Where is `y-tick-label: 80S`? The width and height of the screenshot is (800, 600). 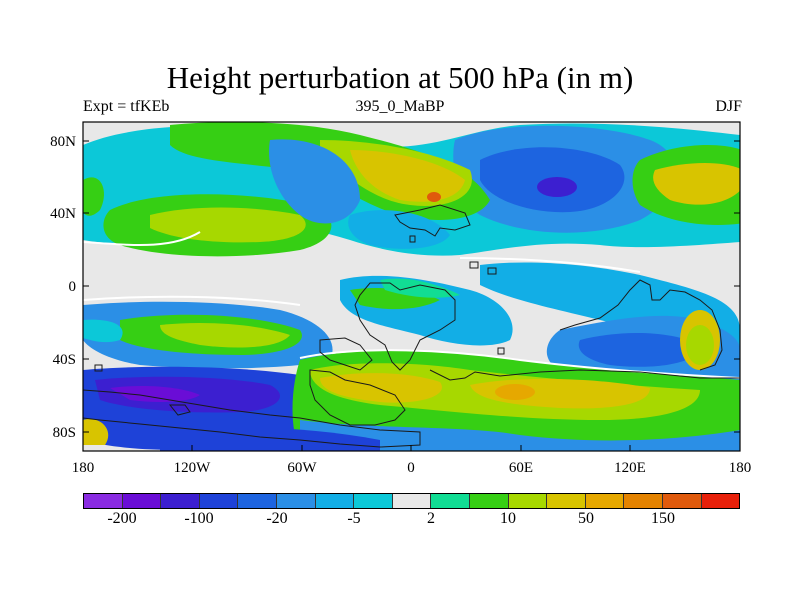 y-tick-label: 80S is located at coordinates (64, 433).